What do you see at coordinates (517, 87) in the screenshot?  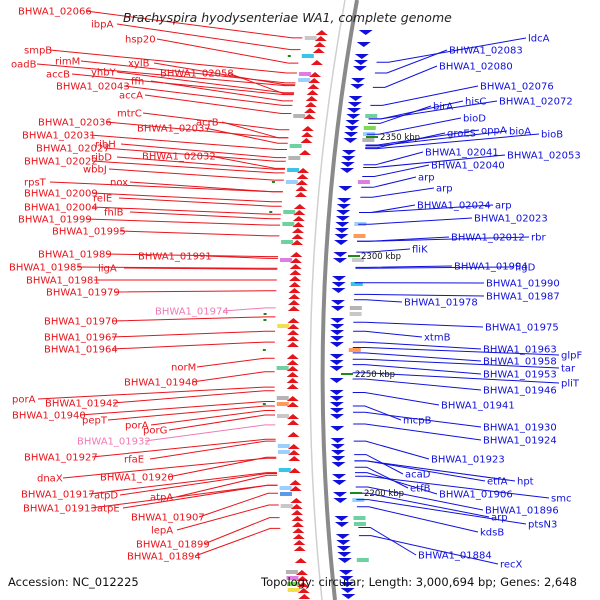 I see `gene-label-right: BHWA1_02076` at bounding box center [517, 87].